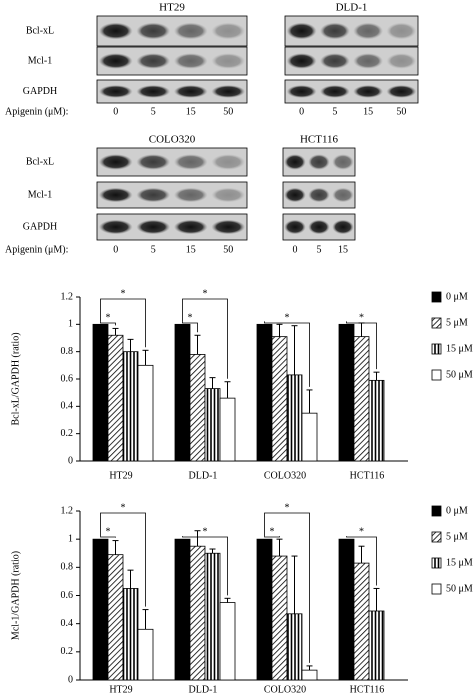  Describe the element at coordinates (70, 324) in the screenshot. I see `y-tick-label: 1` at that location.